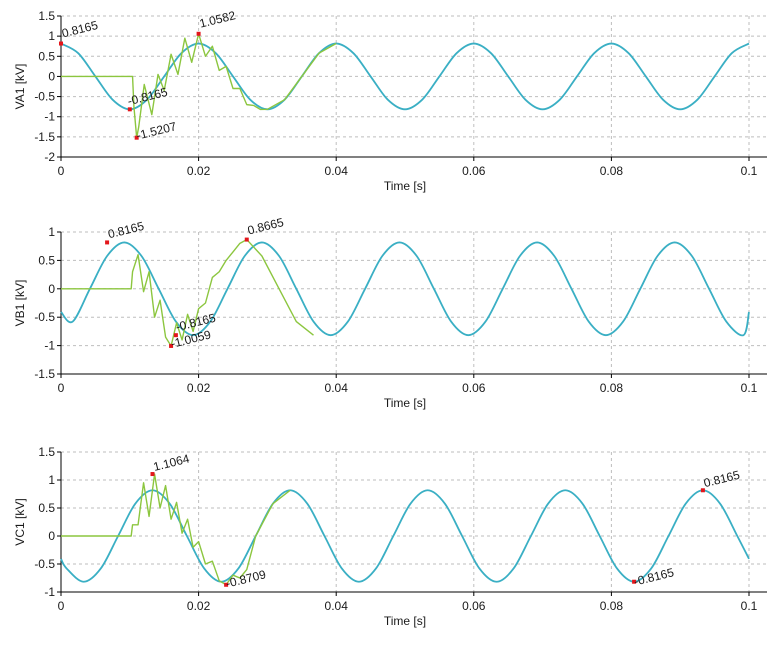 This screenshot has height=646, width=768. What do you see at coordinates (20, 521) in the screenshot?
I see `y-axis-label: VC1 [kV]` at bounding box center [20, 521].